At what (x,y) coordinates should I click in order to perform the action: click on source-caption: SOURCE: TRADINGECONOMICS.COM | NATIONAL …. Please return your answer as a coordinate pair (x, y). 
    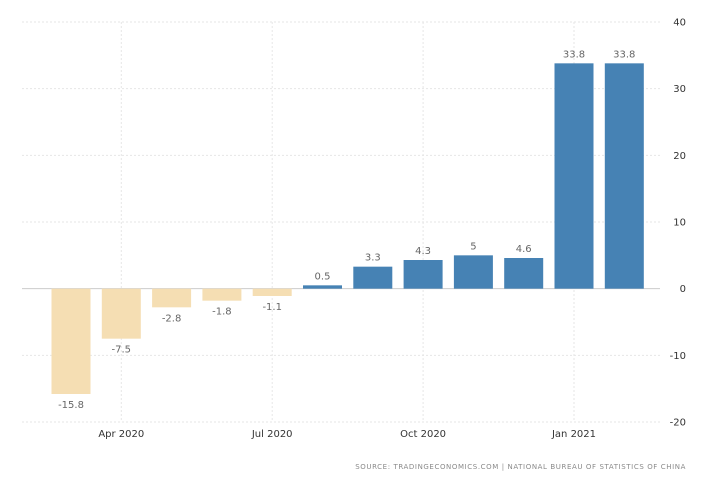
    Looking at the image, I should click on (520, 467).